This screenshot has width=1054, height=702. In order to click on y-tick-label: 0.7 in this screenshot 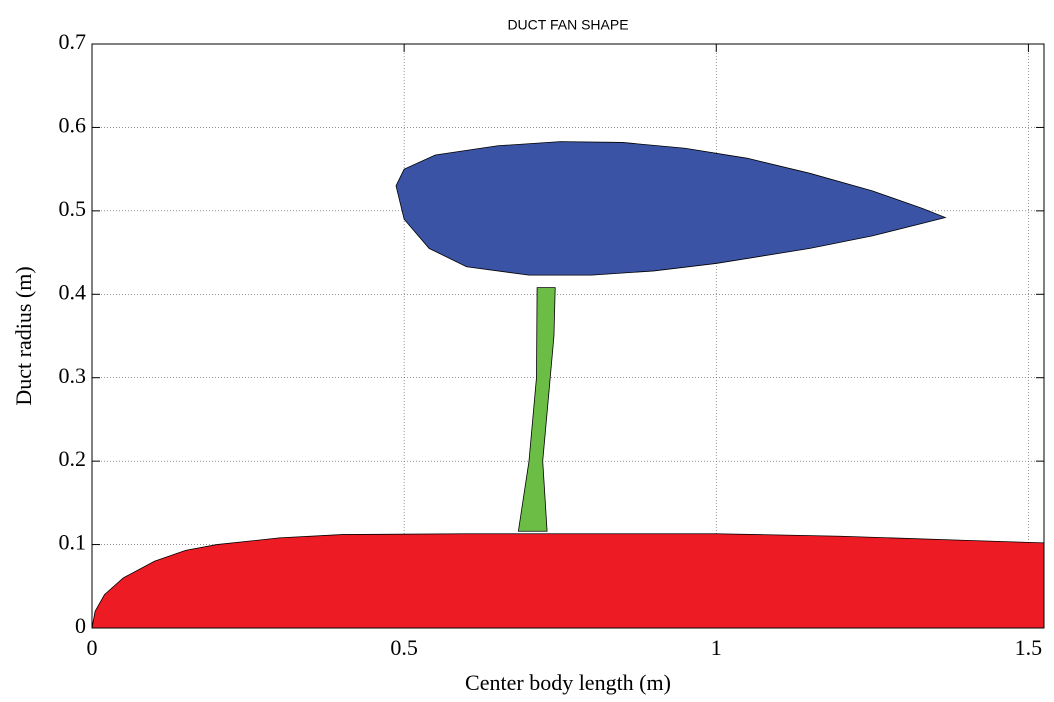, I will do `click(73, 41)`.